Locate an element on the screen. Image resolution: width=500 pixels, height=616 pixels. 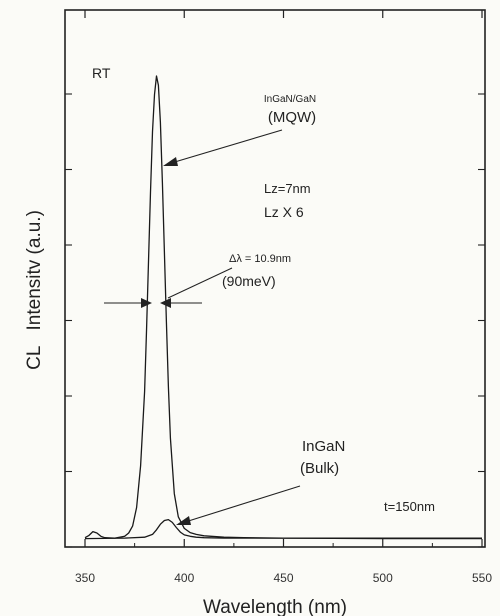
thickness-label: t=150nm is located at coordinates (409, 506).